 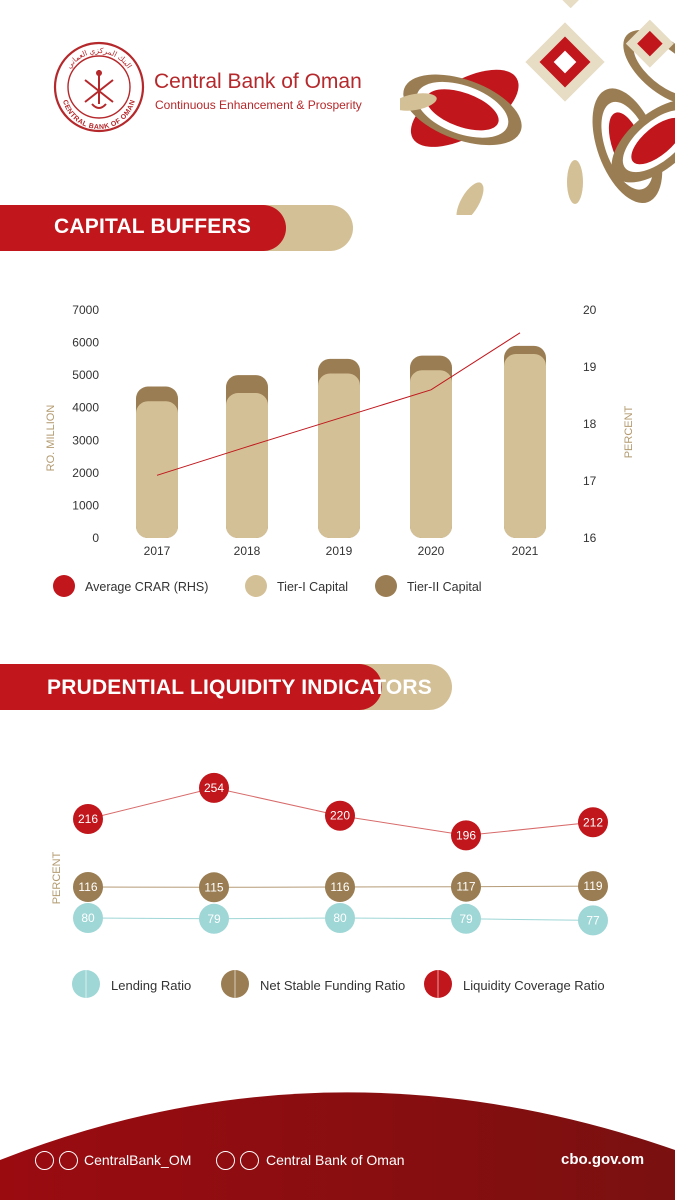 What do you see at coordinates (258, 81) in the screenshot?
I see `org-name: Central Bank of Oman` at bounding box center [258, 81].